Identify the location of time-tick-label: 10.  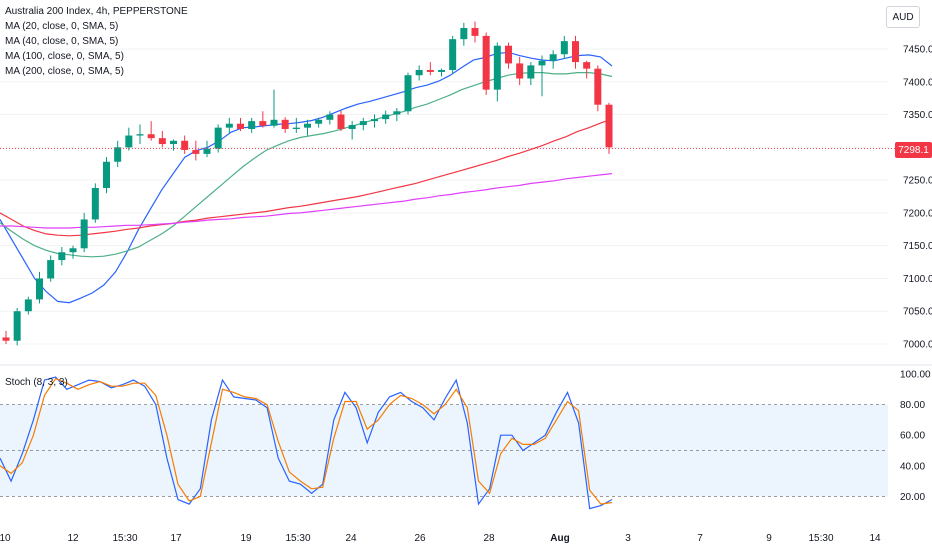
(5, 538).